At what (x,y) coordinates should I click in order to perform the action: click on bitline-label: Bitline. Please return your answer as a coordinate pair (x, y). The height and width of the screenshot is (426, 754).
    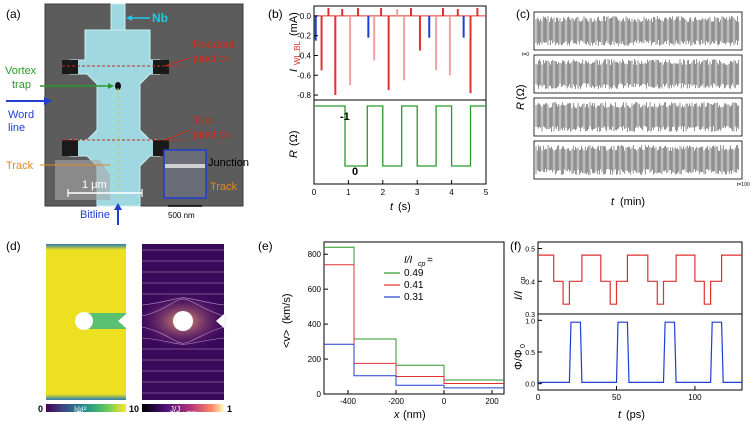
    Looking at the image, I should click on (95, 215).